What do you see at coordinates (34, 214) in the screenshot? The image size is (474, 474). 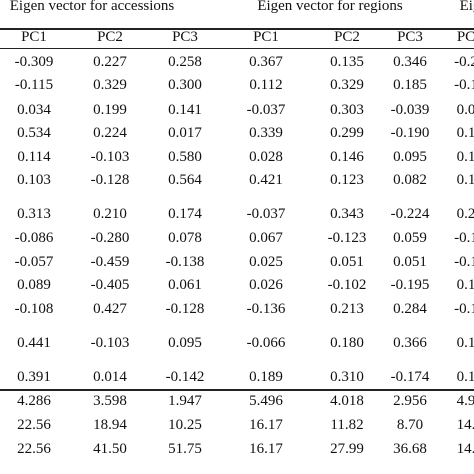 I see `table-cell: 0.313` at bounding box center [34, 214].